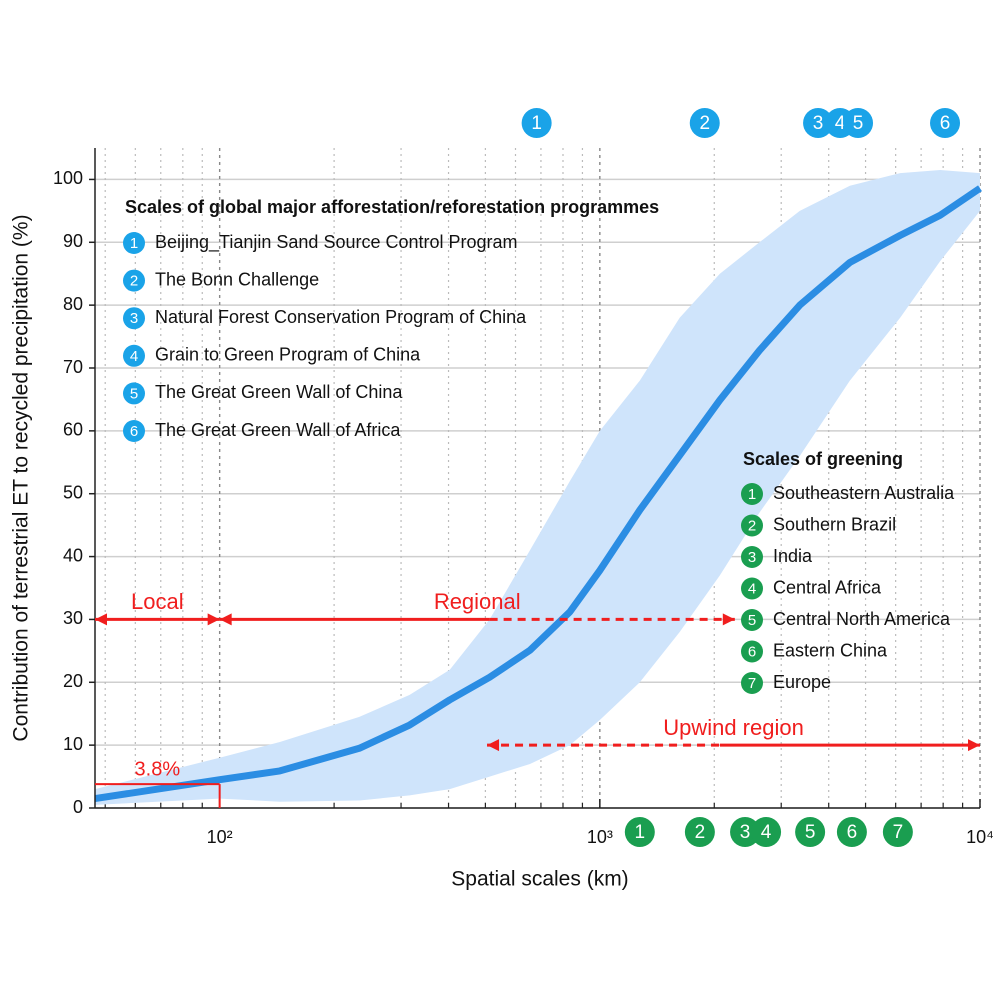  I want to click on y-tick-label: 80, so click(73, 304).